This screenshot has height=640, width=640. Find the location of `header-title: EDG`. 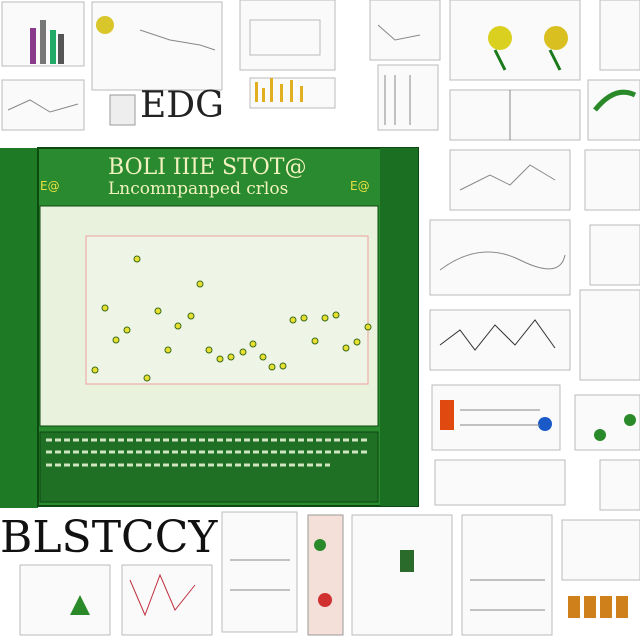

header-title: EDG is located at coordinates (182, 105).